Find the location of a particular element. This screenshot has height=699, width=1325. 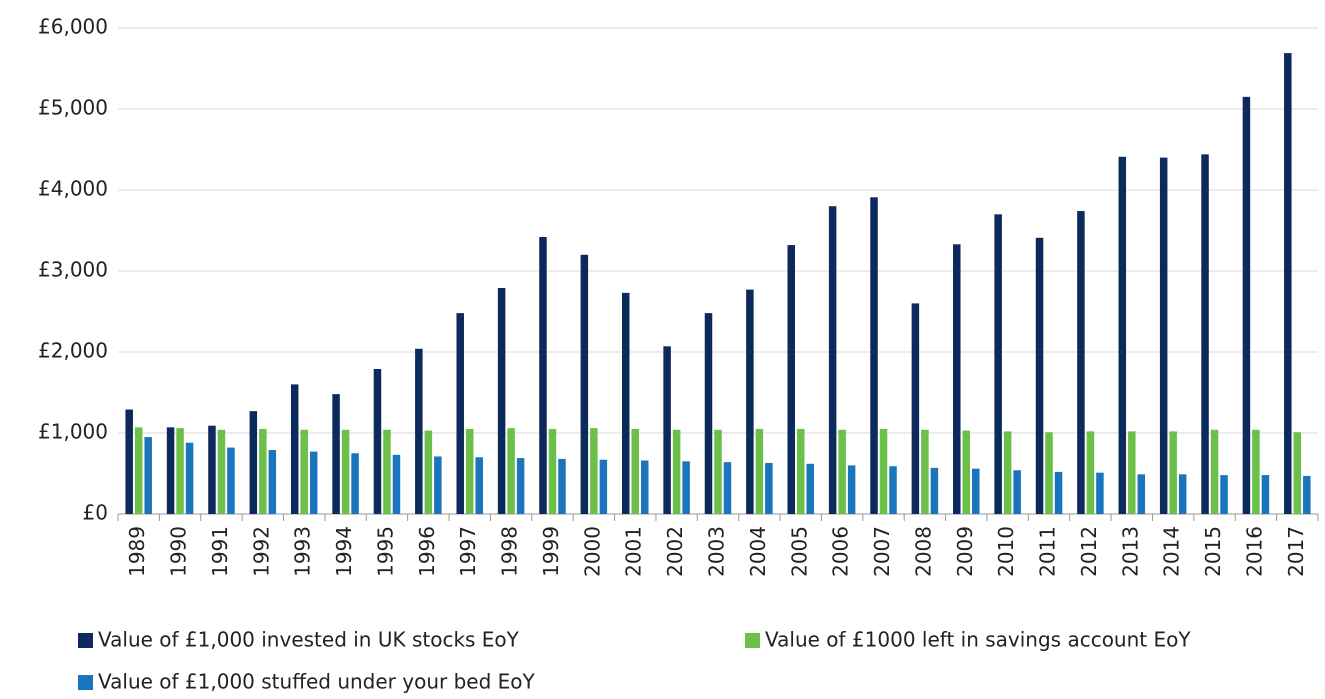

x-tick-label: 1999 is located at coordinates (551, 551).